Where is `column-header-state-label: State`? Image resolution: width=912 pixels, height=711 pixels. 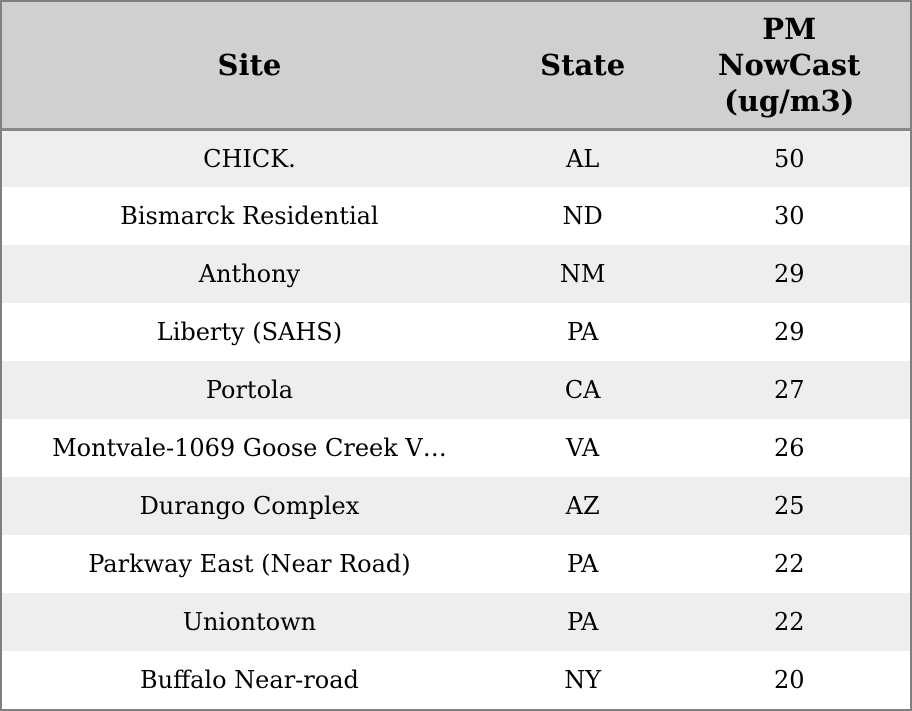 column-header-state-label: State is located at coordinates (583, 64).